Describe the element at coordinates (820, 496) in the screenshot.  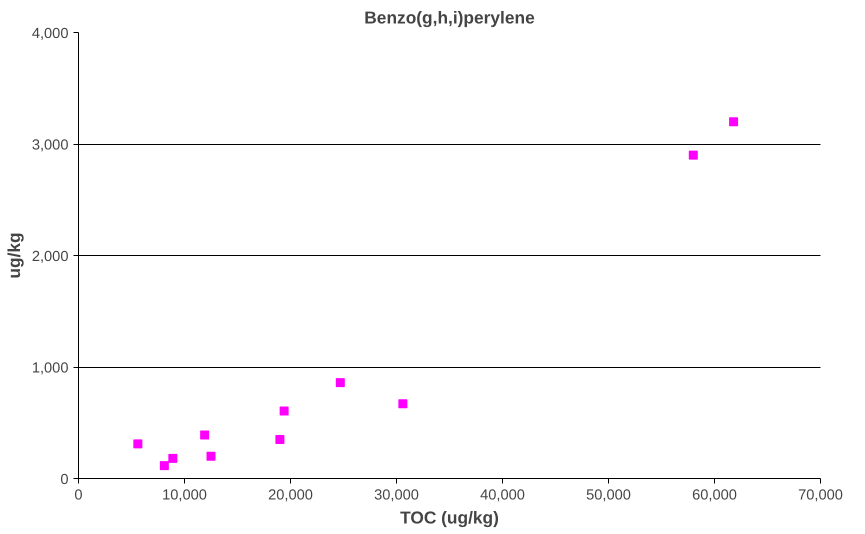
I see `x-tick-label: 70,000` at that location.